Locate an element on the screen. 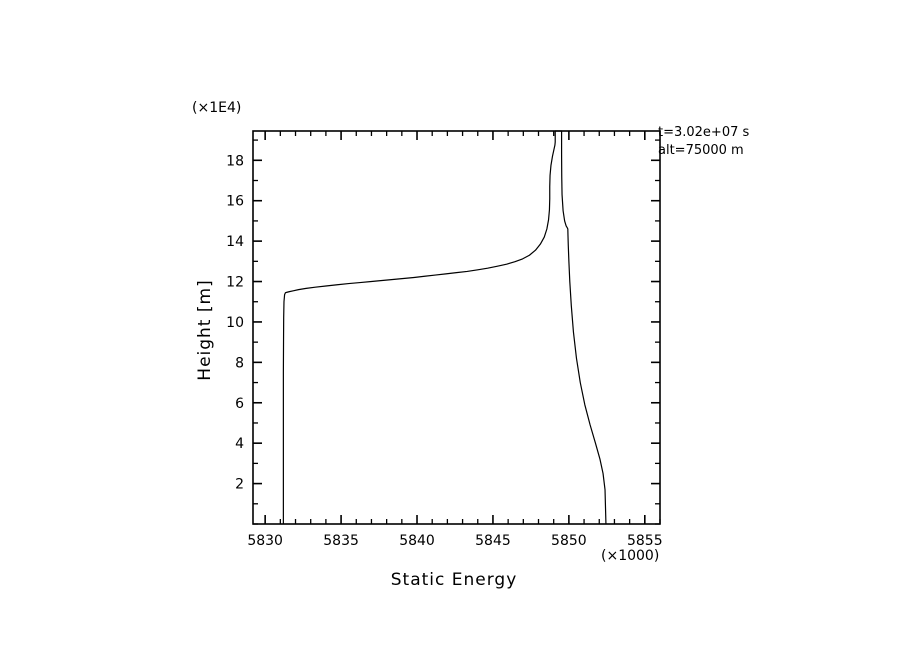 The width and height of the screenshot is (904, 654). y-tick-label: 16 is located at coordinates (235, 202).